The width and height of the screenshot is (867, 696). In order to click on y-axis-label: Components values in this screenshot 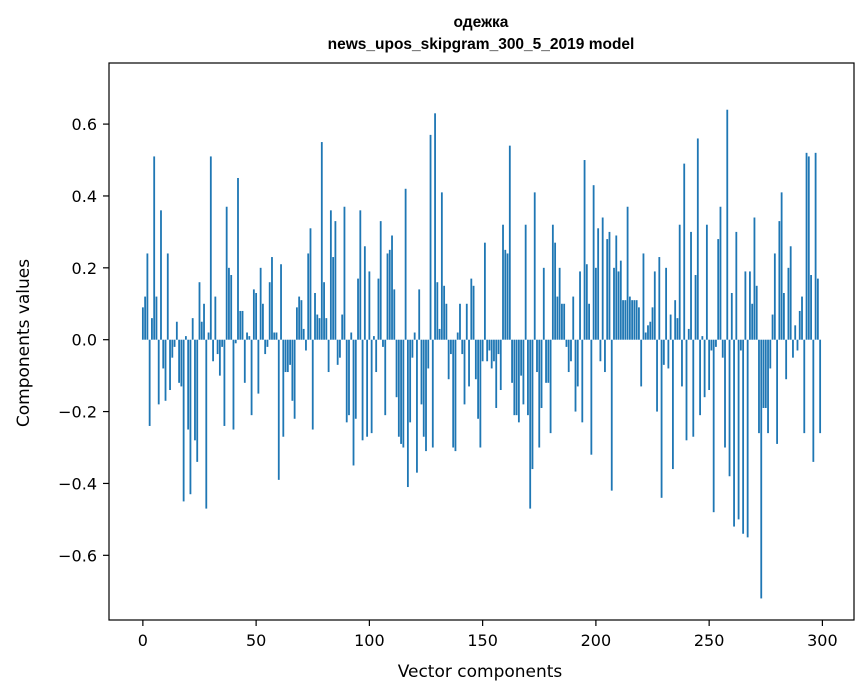, I will do `click(24, 343)`.